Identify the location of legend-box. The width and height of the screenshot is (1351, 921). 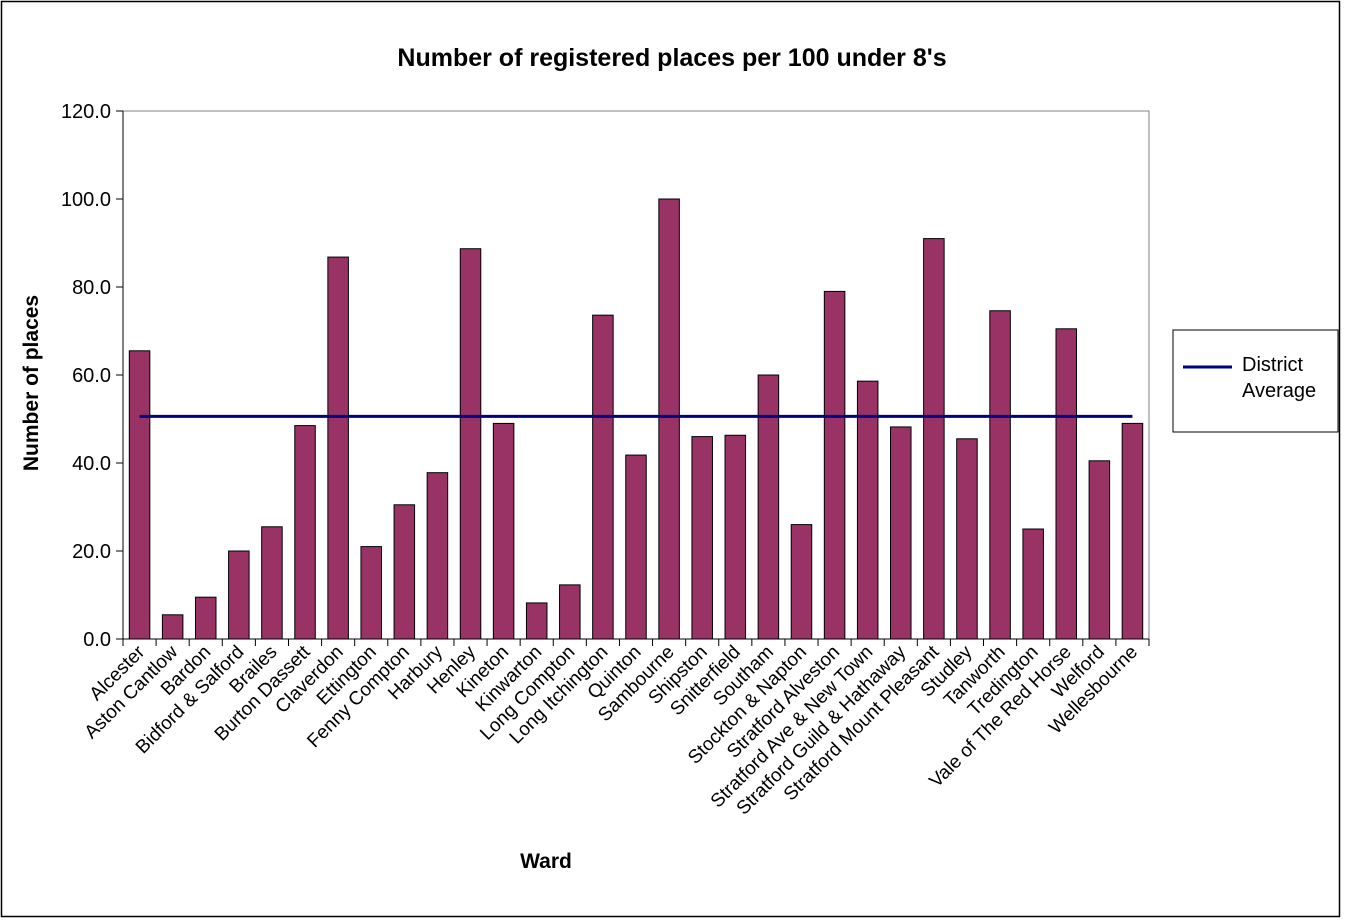
(1255, 381).